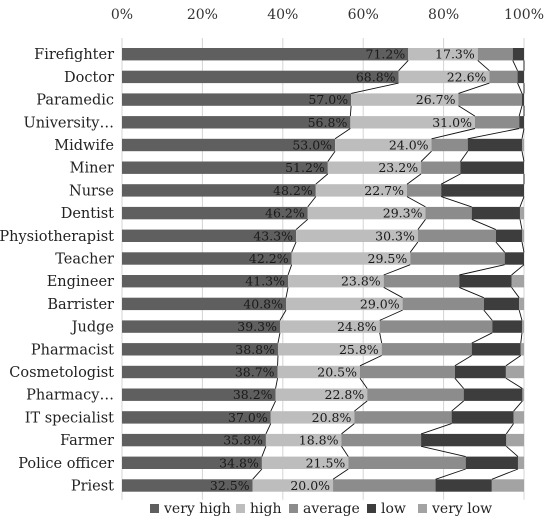  I want to click on category-label: Miner, so click(92, 169).